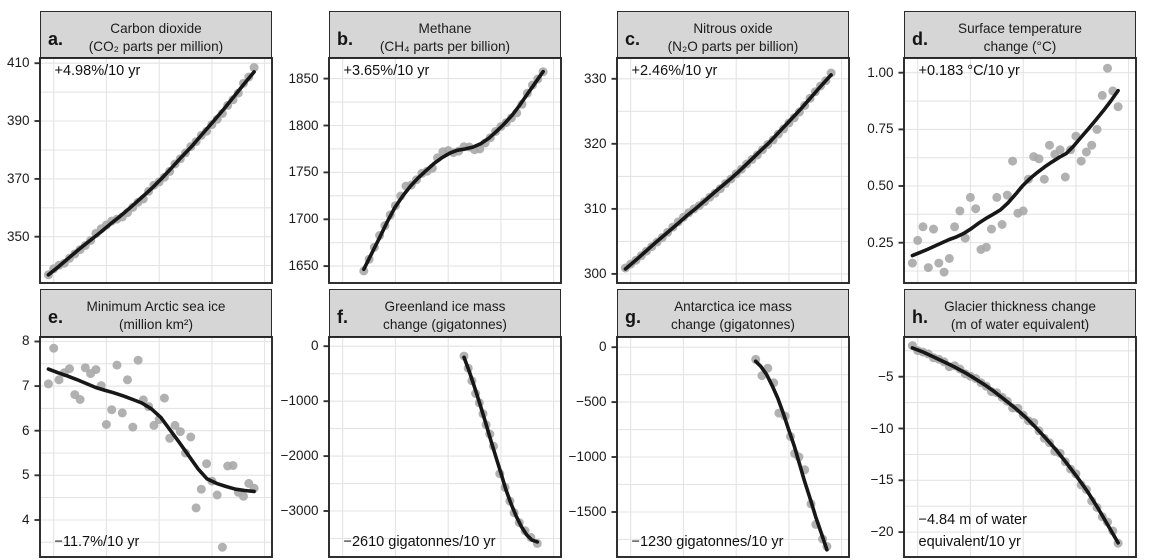  Describe the element at coordinates (345, 39) in the screenshot. I see `facet-letter-b: b.` at that location.